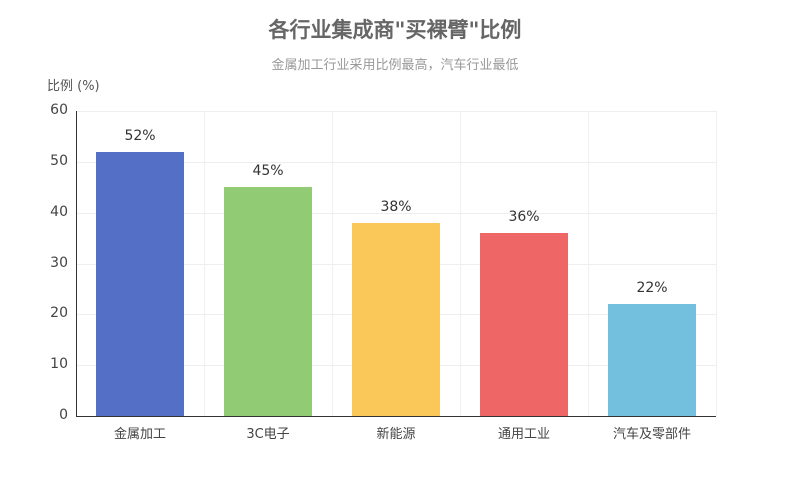 The height and width of the screenshot is (477, 790). What do you see at coordinates (396, 434) in the screenshot?
I see `x-tick-label: 新能源` at bounding box center [396, 434].